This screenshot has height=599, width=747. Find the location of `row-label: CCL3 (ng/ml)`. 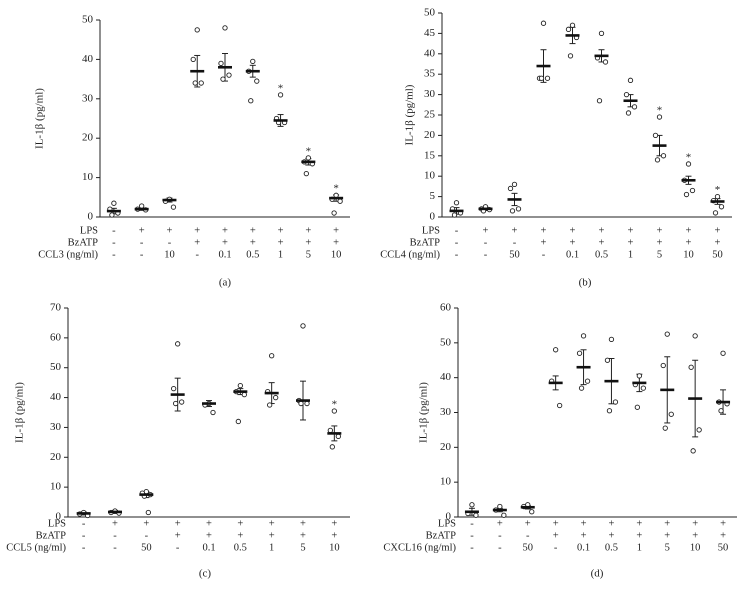

row-label: CCL3 (ng/ml) is located at coordinates (68, 254).